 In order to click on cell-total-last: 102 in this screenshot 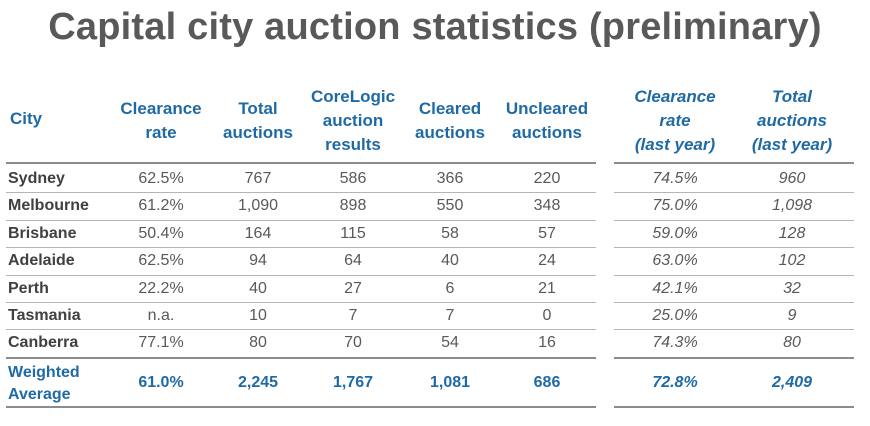, I will do `click(792, 261)`.